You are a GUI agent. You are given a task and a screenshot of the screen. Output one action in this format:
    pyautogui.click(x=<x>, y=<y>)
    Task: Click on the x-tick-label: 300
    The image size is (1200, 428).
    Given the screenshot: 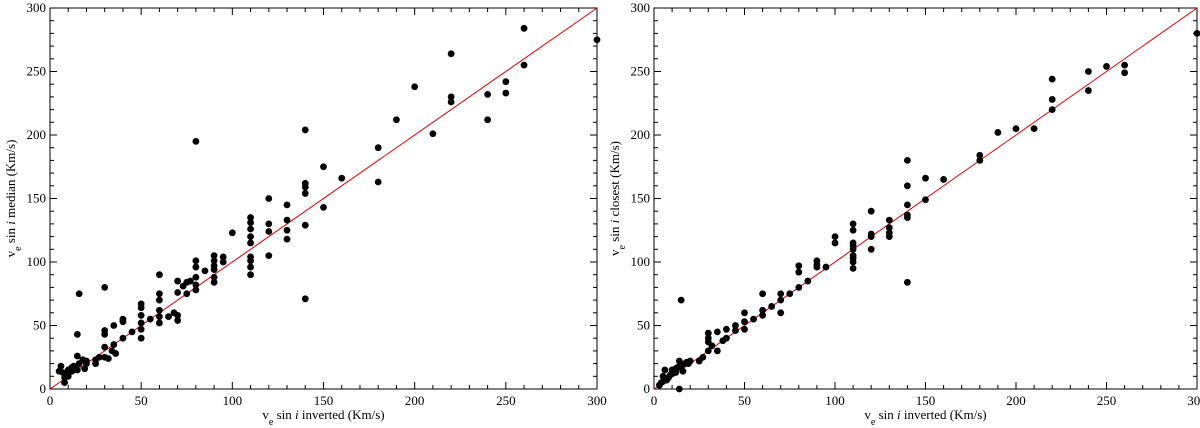 What is the action you would take?
    pyautogui.click(x=1193, y=400)
    